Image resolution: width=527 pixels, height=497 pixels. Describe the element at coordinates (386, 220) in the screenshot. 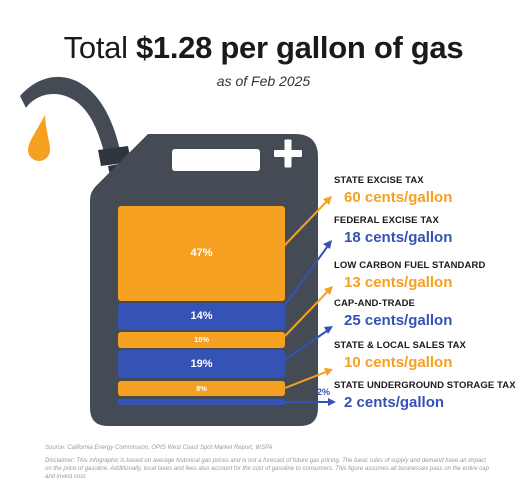

I see `tax-item-name: FEDERAL EXCISE TAX` at that location.